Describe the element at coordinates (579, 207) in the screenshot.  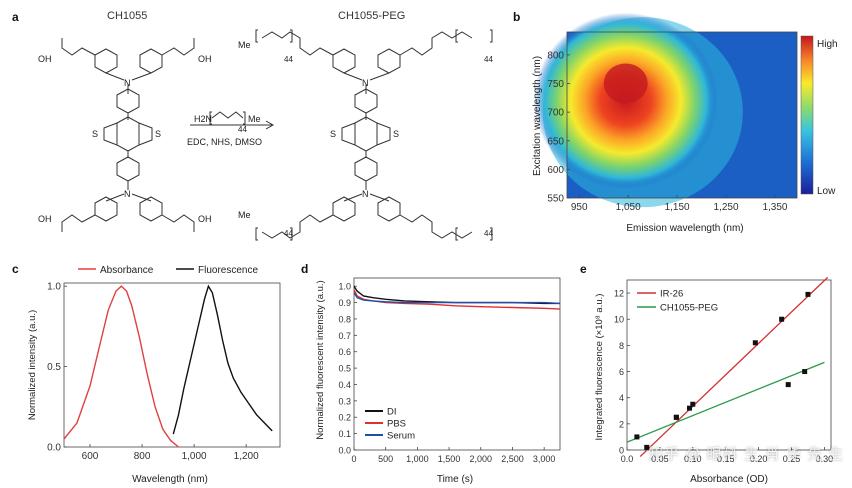
I see `x-tick-label: 950` at that location.